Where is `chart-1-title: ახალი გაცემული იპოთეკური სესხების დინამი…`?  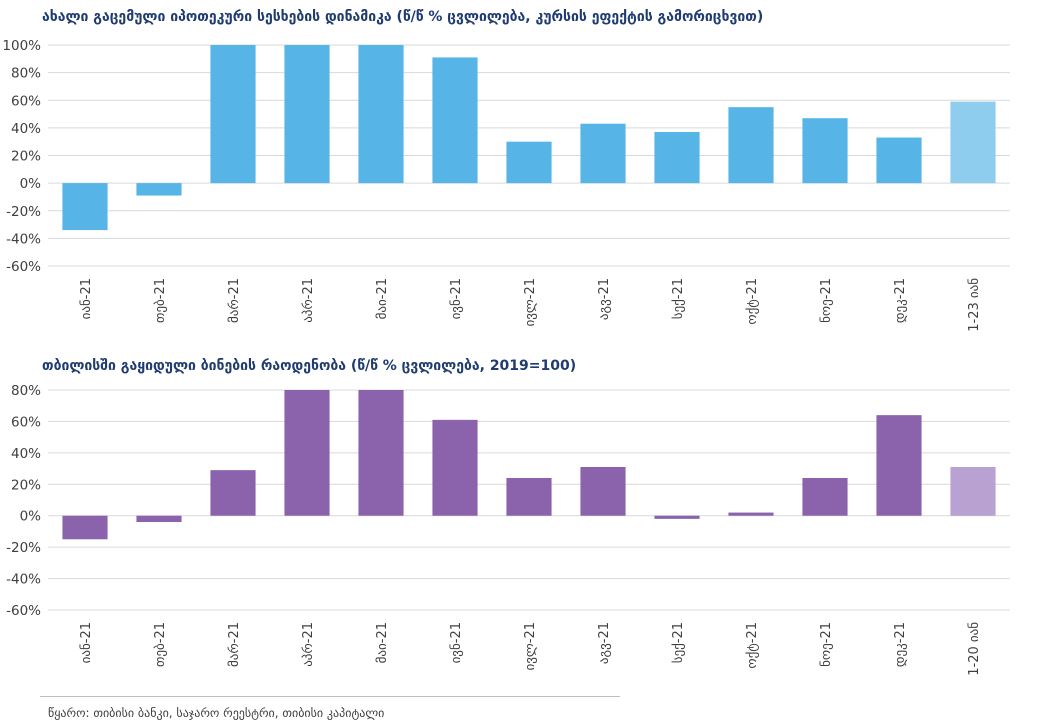 chart-1-title: ახალი გაცემული იპოთეკური სესხების დინამი… is located at coordinates (403, 17).